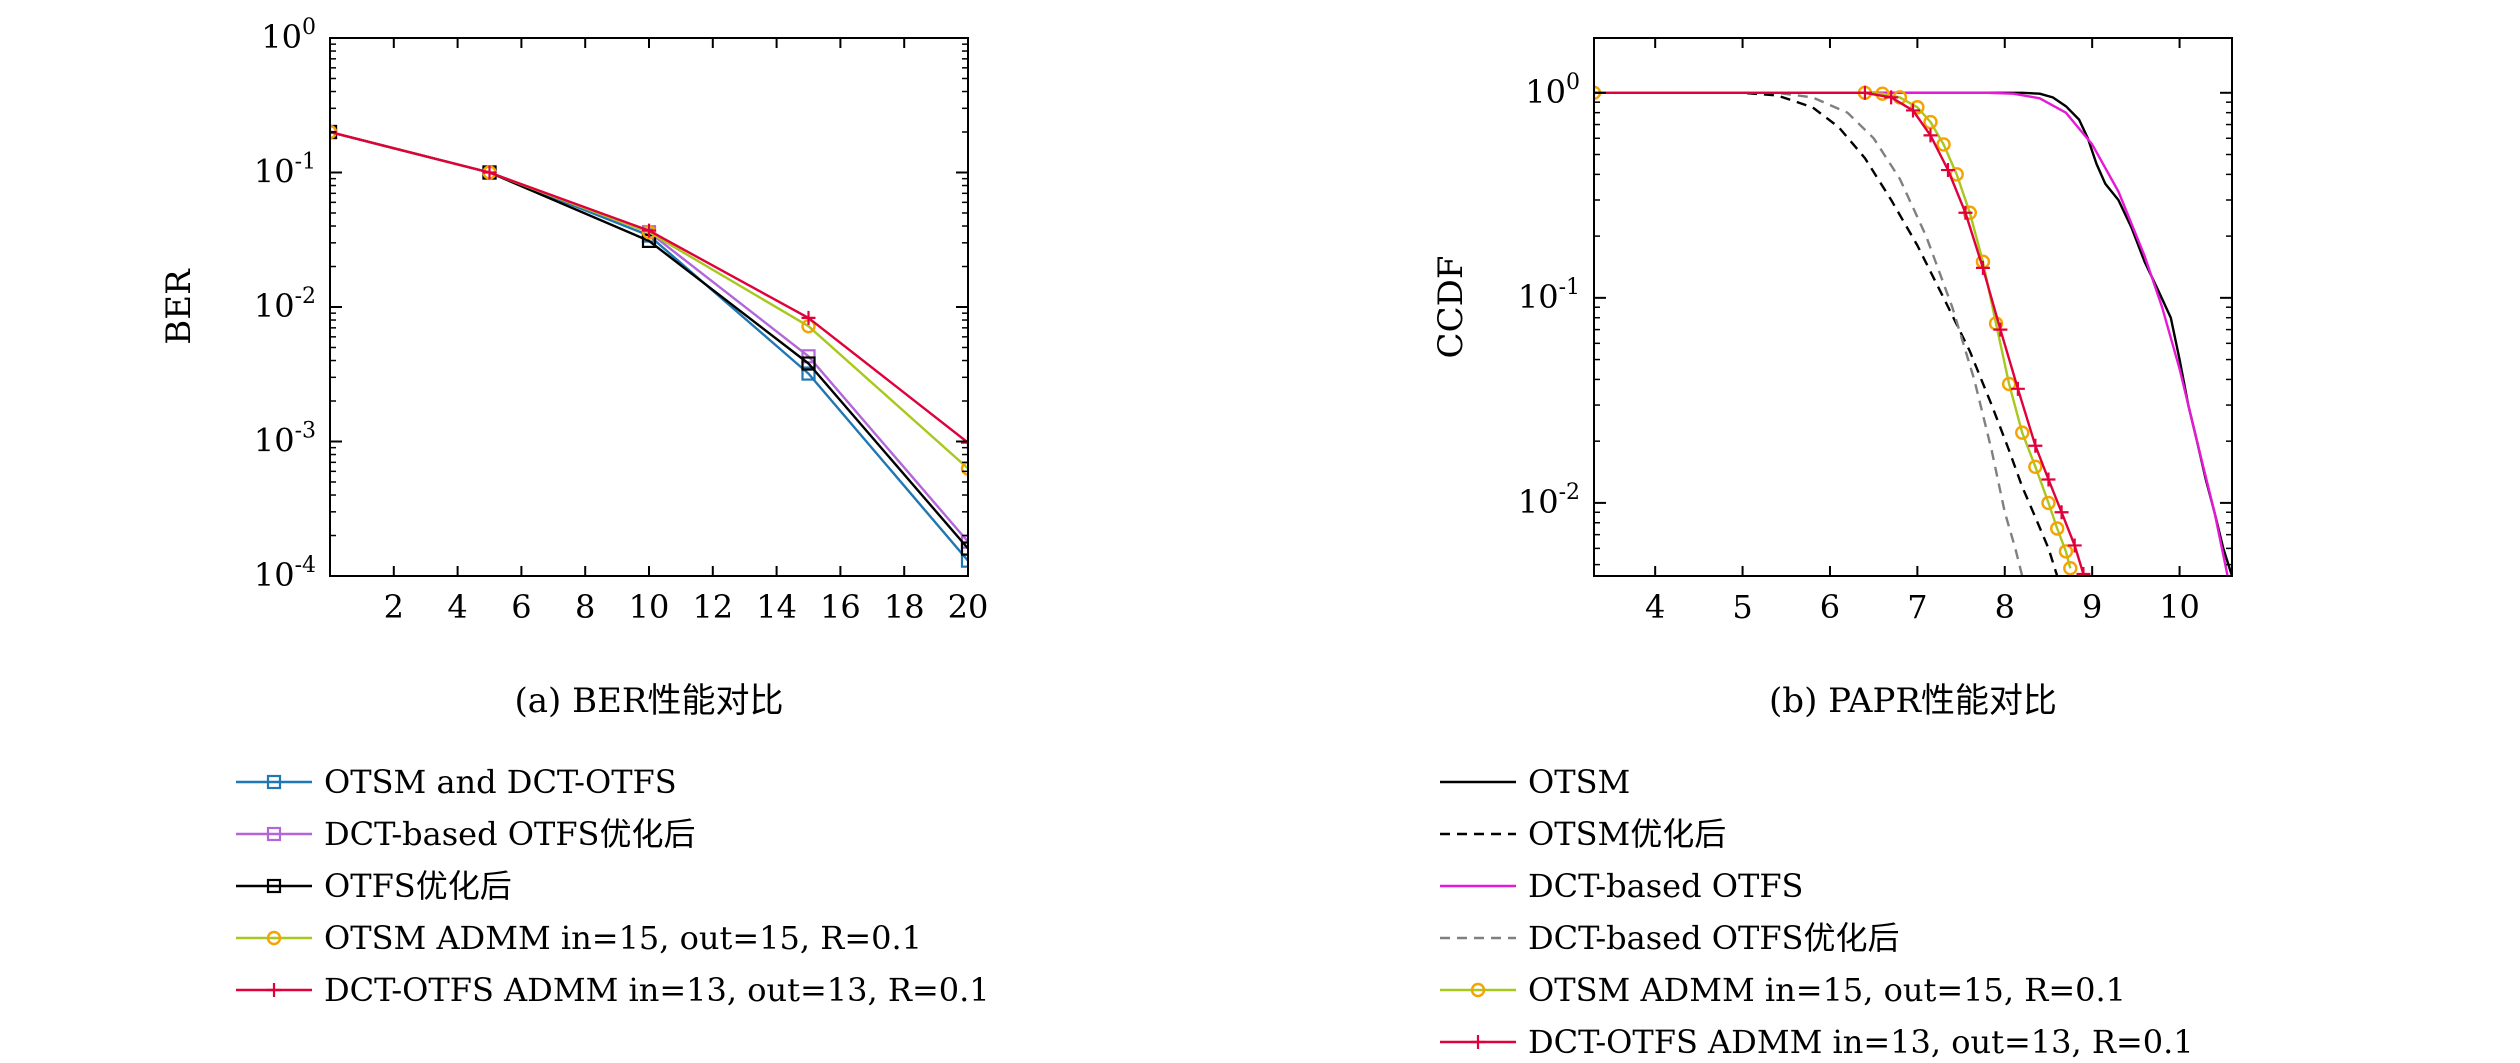  I want to click on ber-legend-dct-otfs-admm-in-13-out-13-r-0-1-marker, so click(274, 990).